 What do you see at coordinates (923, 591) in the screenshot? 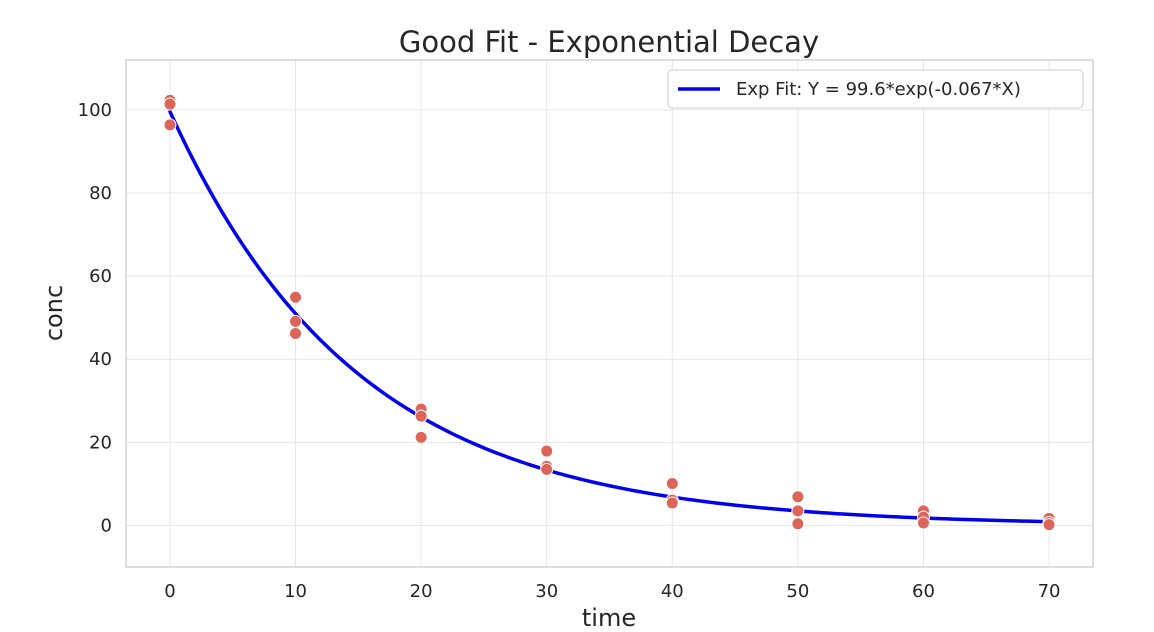
I see `x-tick-label: 60` at bounding box center [923, 591].